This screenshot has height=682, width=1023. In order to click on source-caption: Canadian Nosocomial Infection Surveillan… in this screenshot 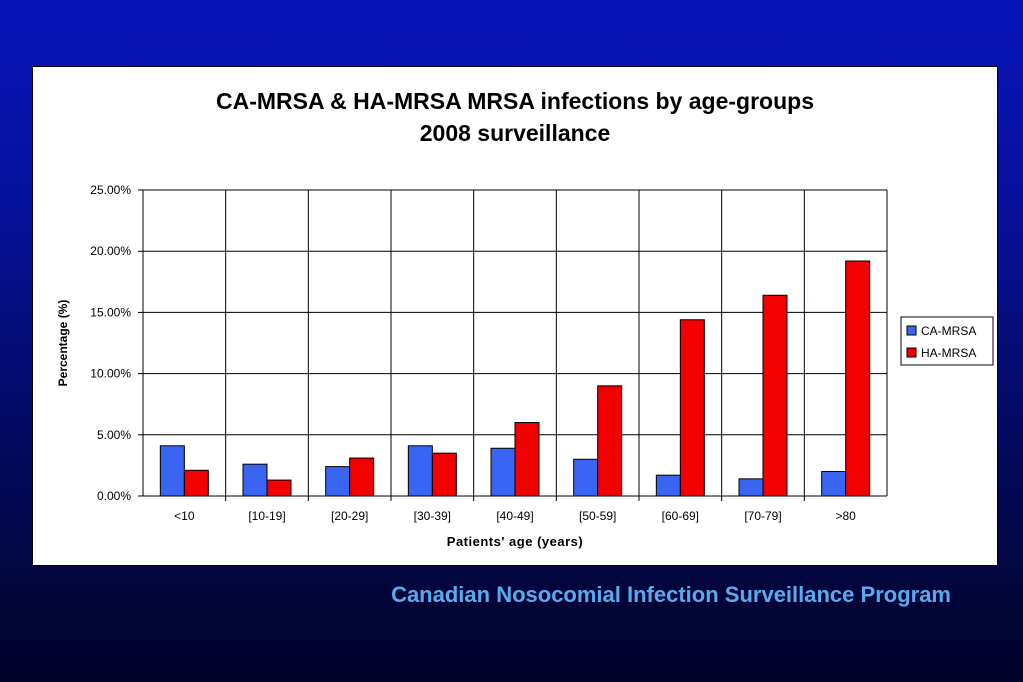, I will do `click(671, 594)`.